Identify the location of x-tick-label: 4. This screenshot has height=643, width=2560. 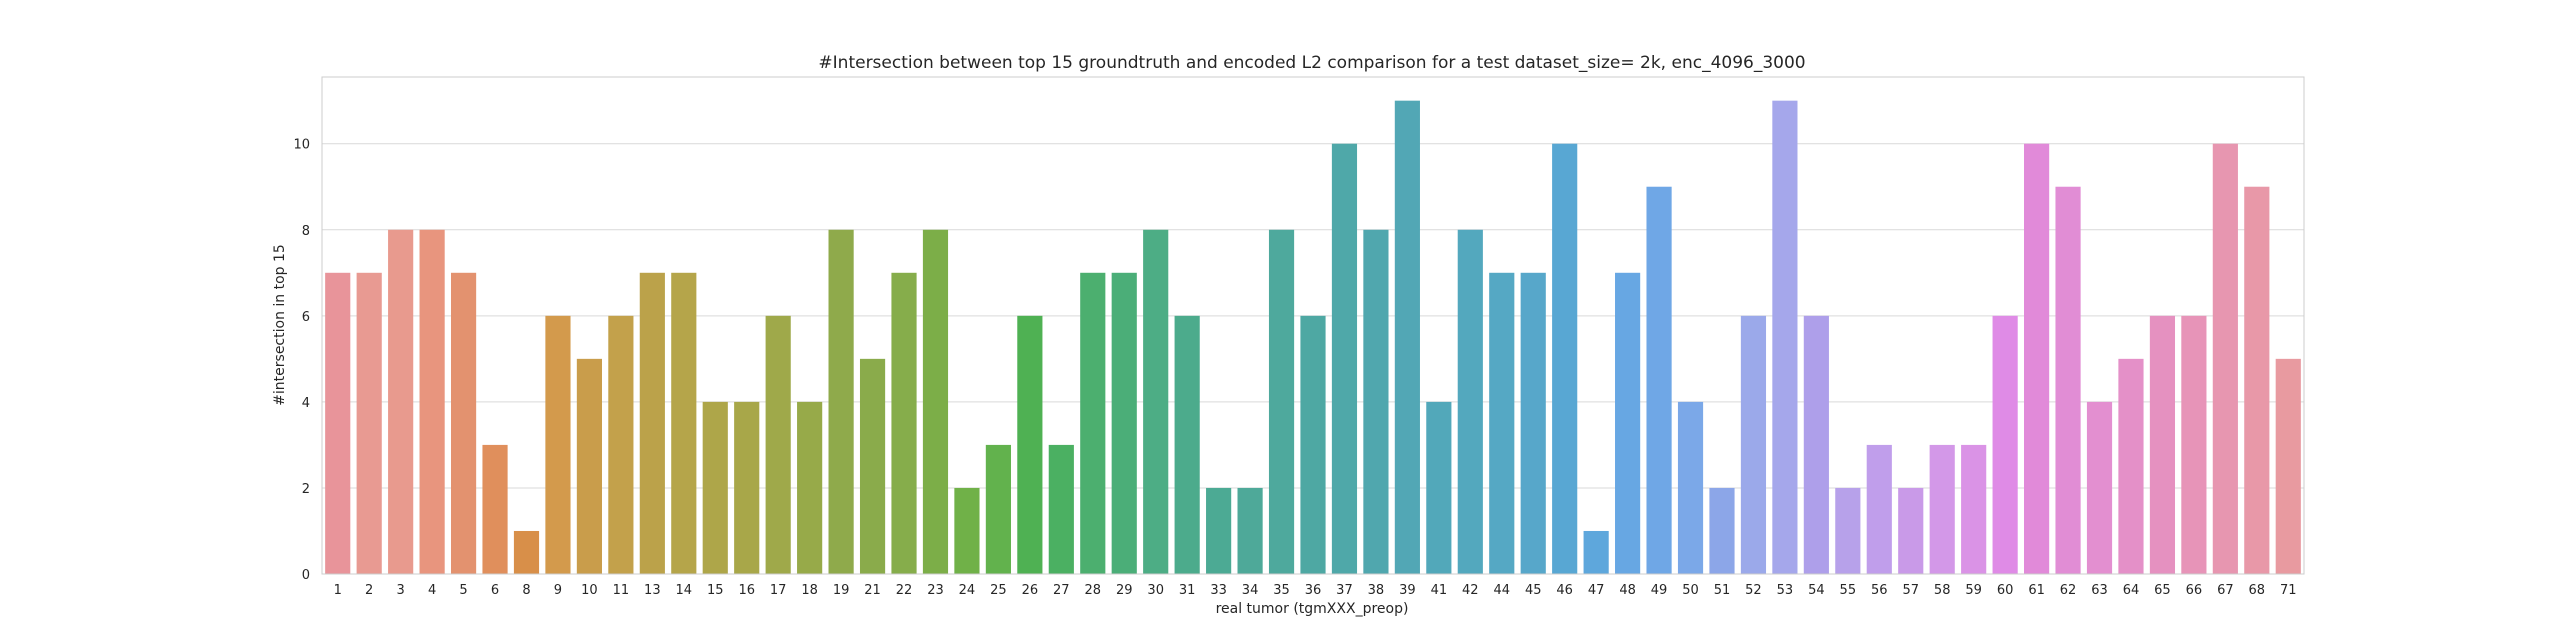
(432, 590).